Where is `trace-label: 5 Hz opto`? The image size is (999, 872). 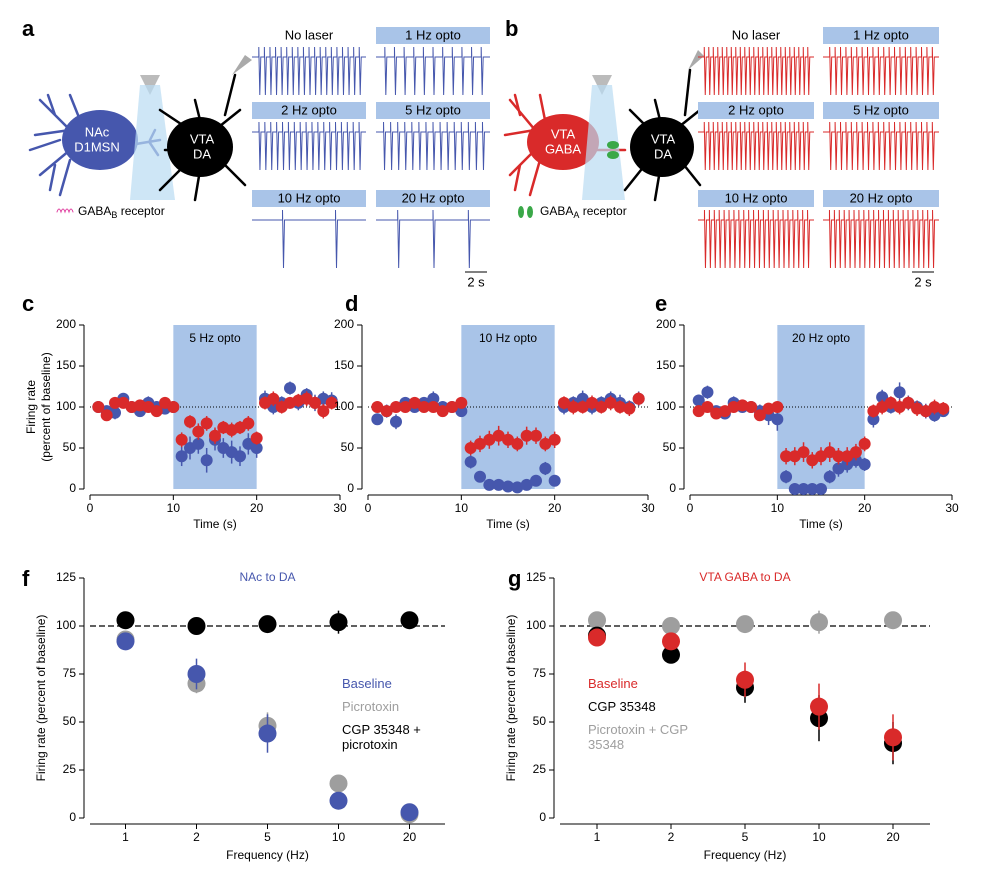 trace-label: 5 Hz opto is located at coordinates (881, 109).